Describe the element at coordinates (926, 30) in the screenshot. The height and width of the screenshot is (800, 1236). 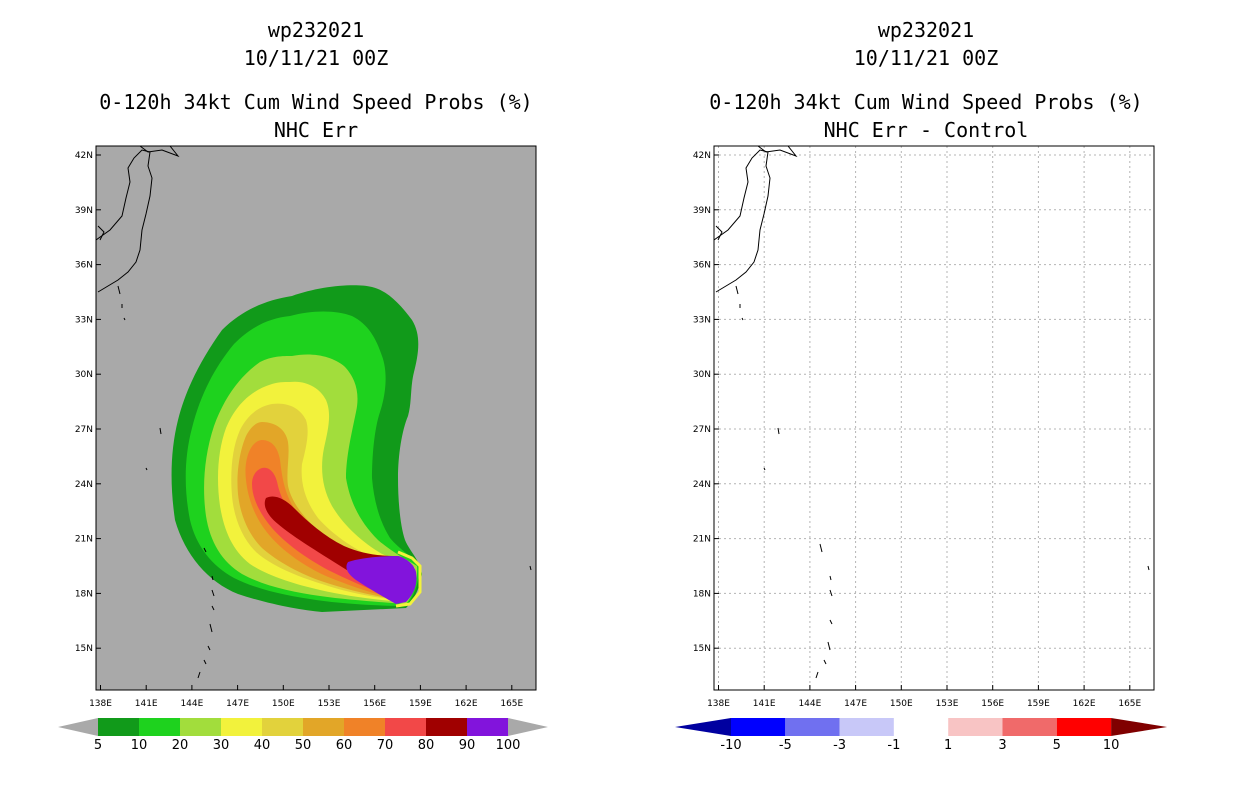
I see `right-title-storm: wp232021` at that location.